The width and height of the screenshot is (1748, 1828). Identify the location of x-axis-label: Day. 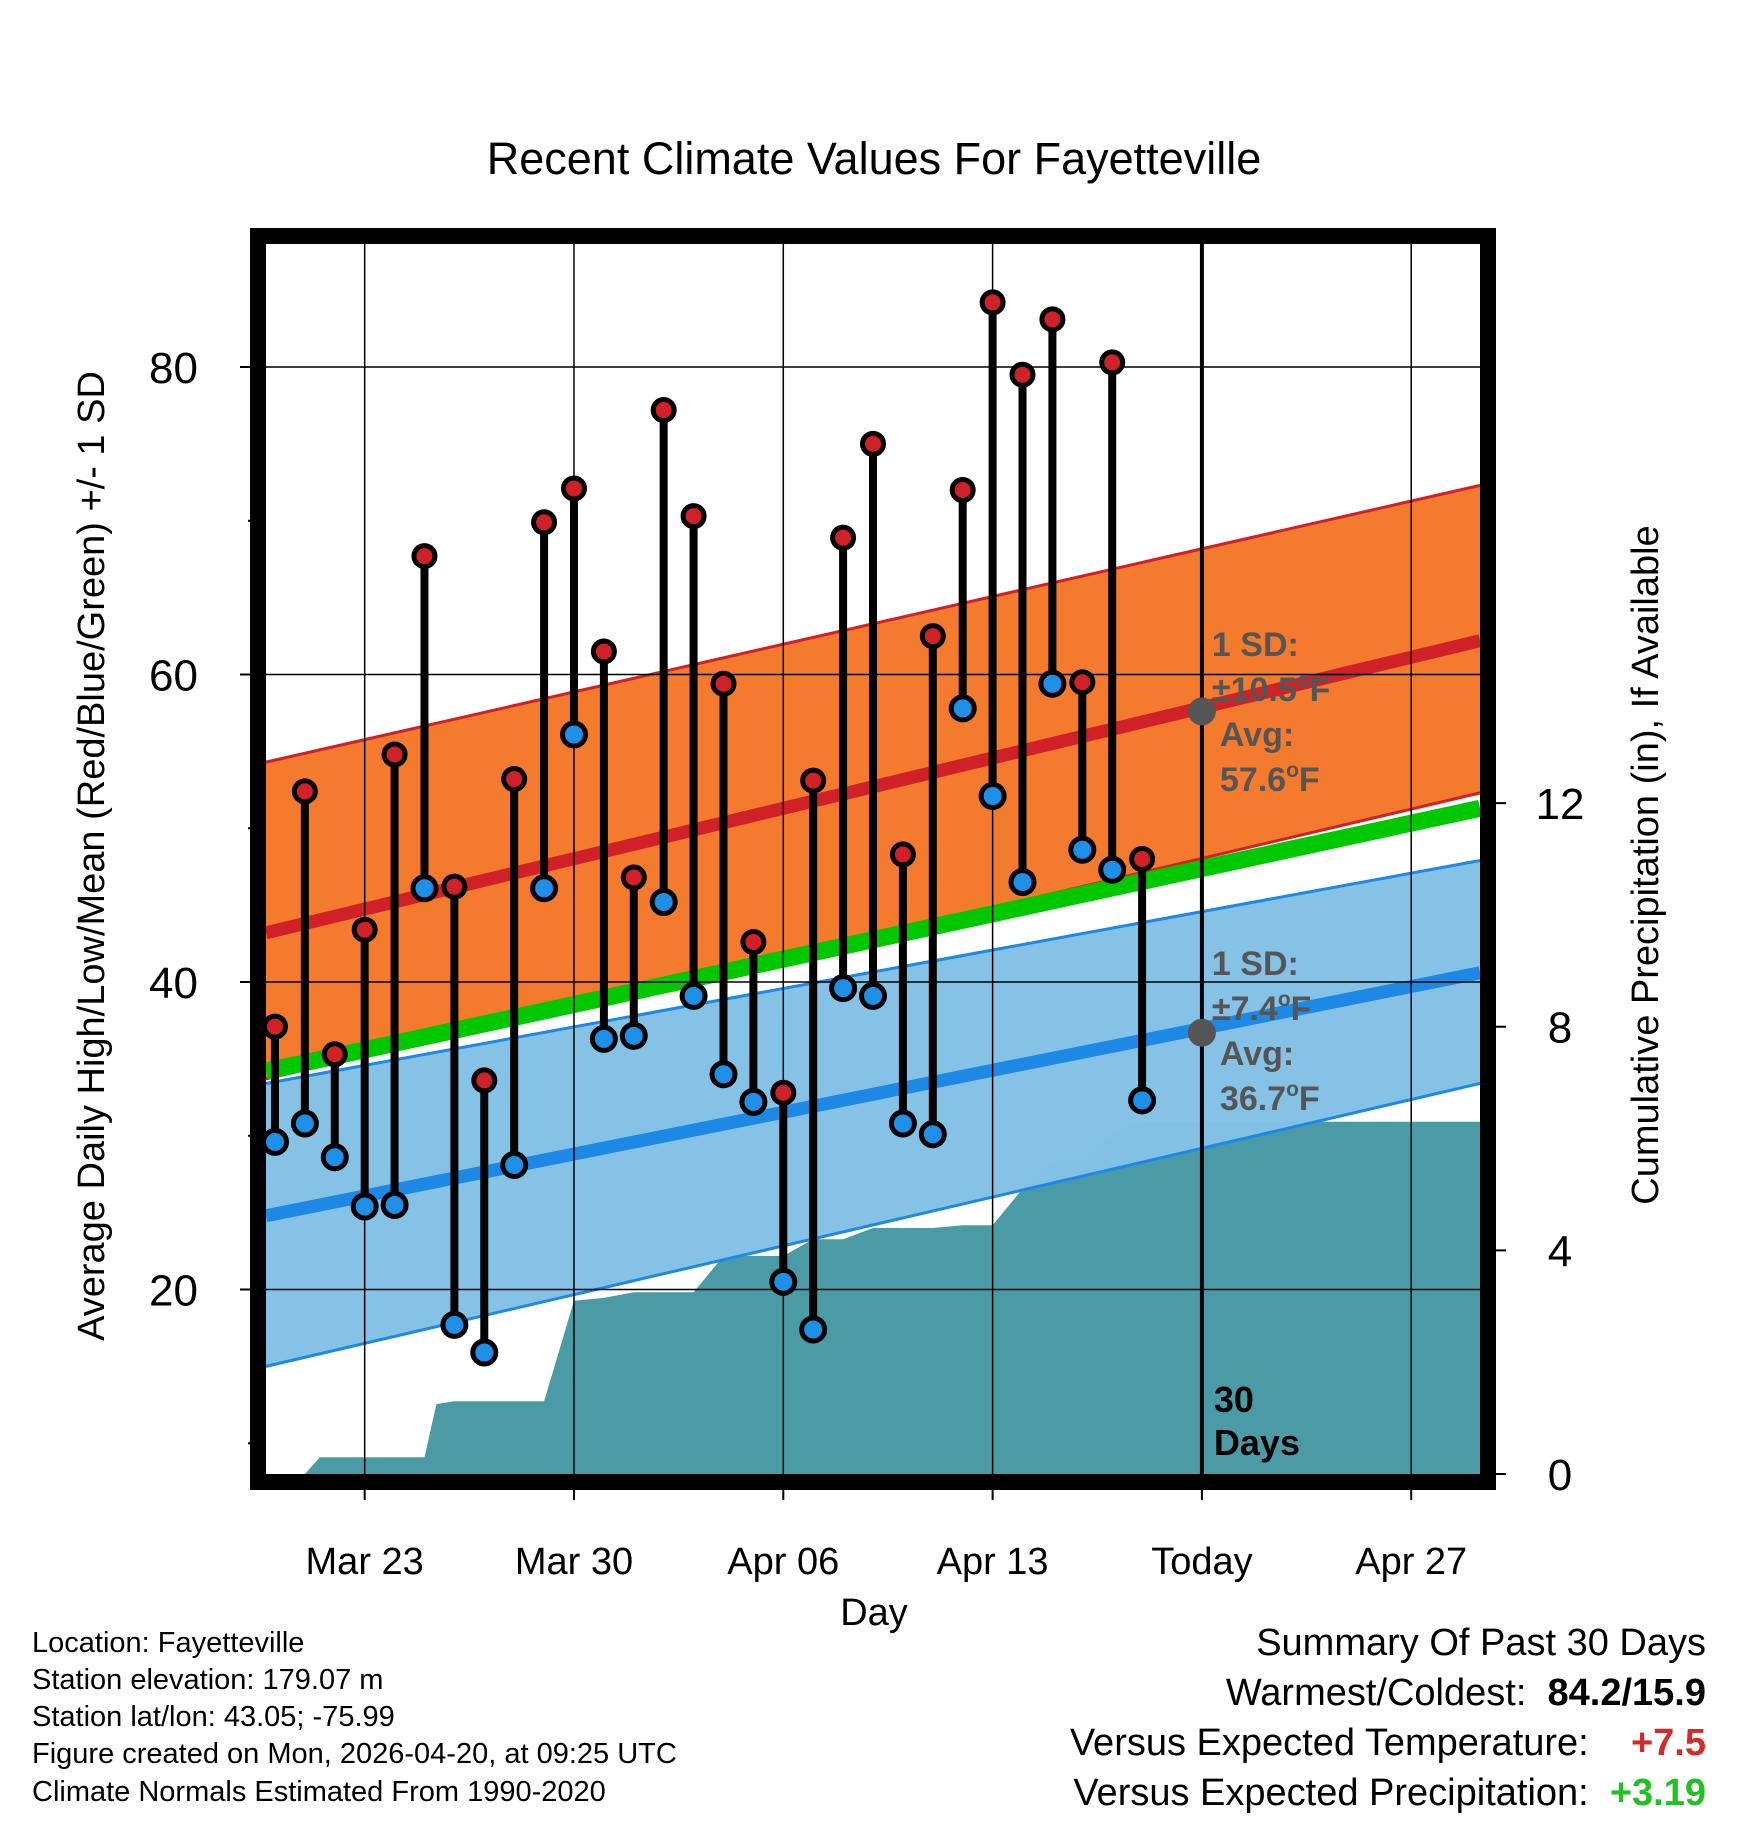
(874, 1613).